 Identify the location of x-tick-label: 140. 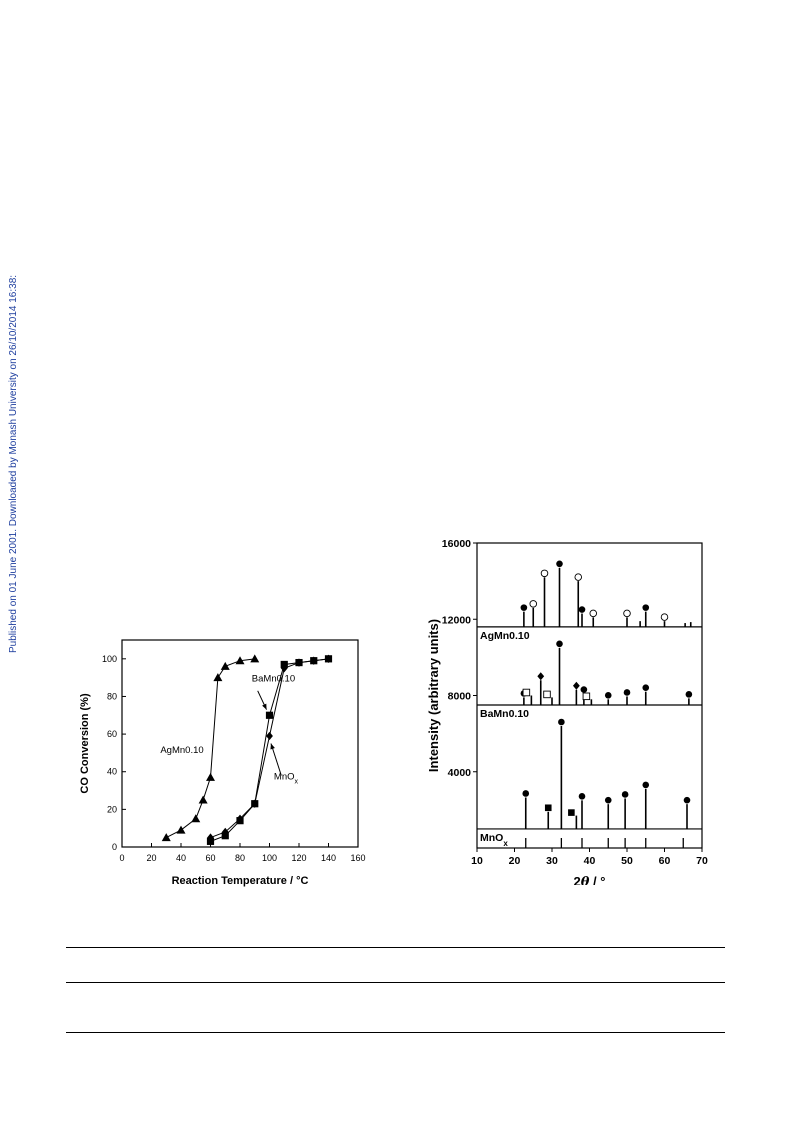
(328, 858).